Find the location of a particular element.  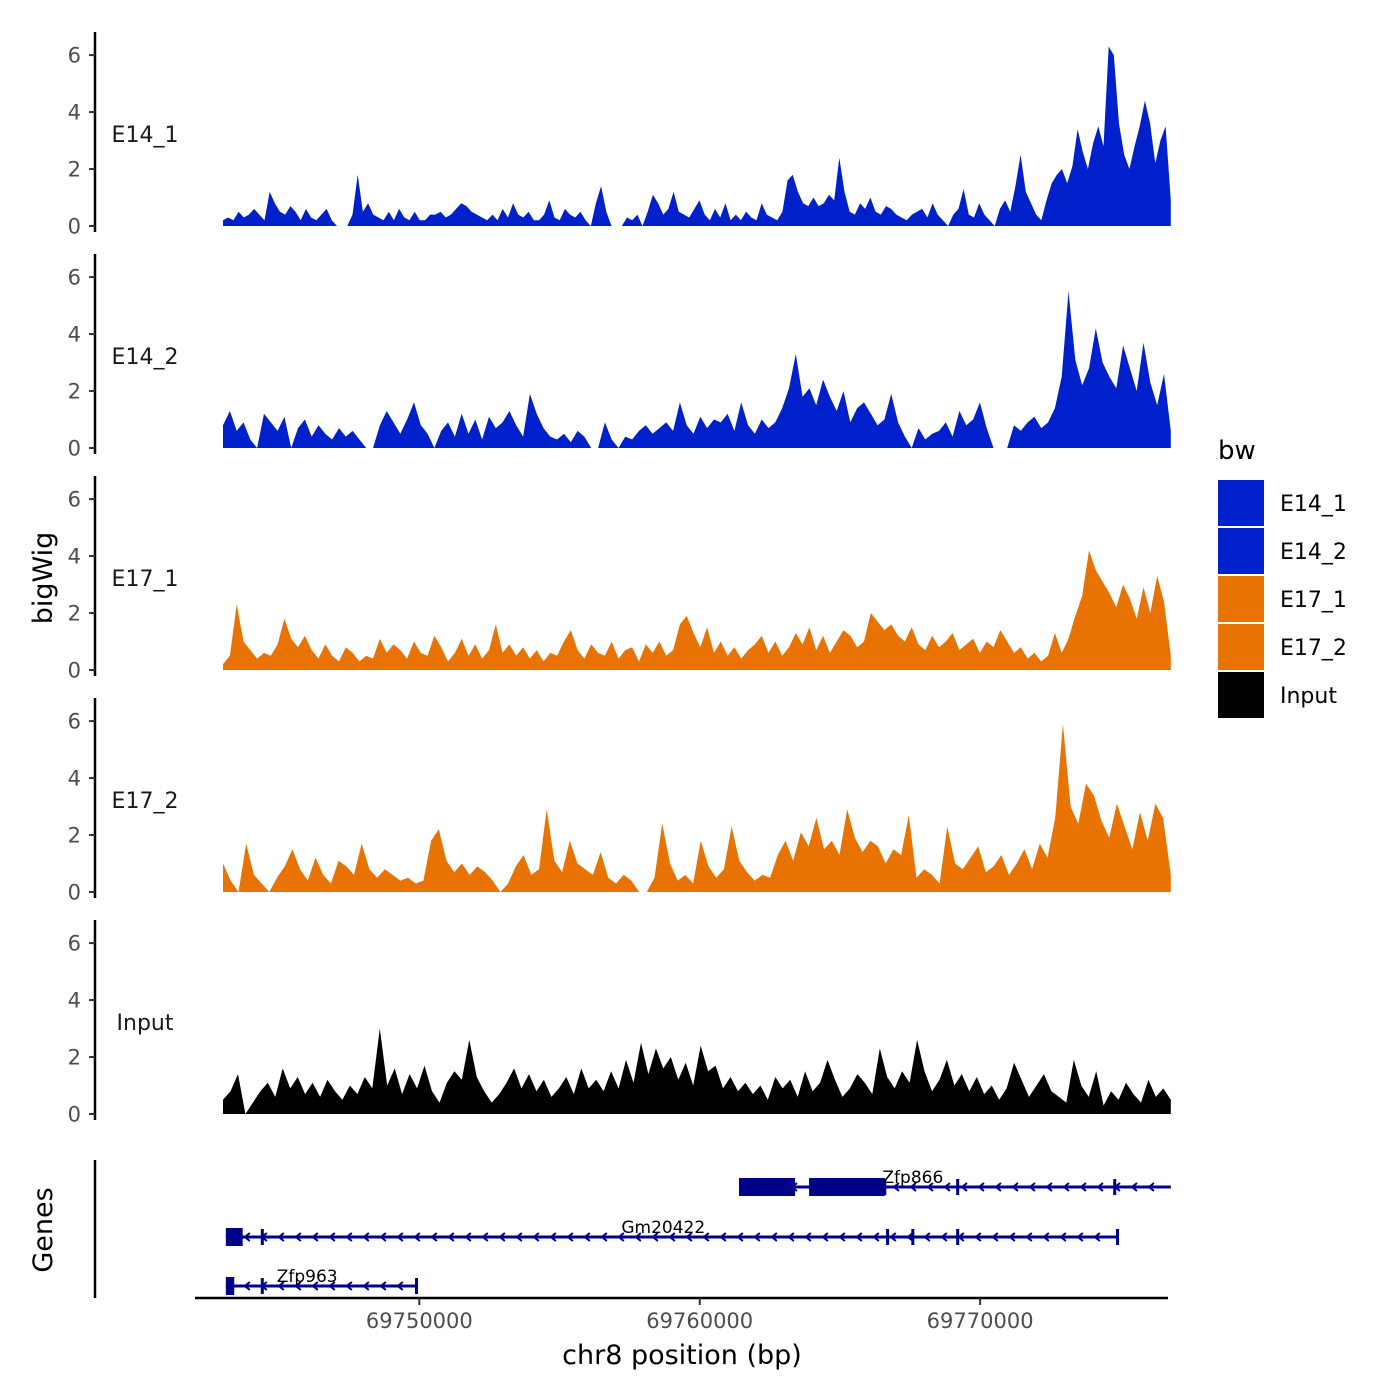

x-tick-label: 69760000 is located at coordinates (699, 1321).